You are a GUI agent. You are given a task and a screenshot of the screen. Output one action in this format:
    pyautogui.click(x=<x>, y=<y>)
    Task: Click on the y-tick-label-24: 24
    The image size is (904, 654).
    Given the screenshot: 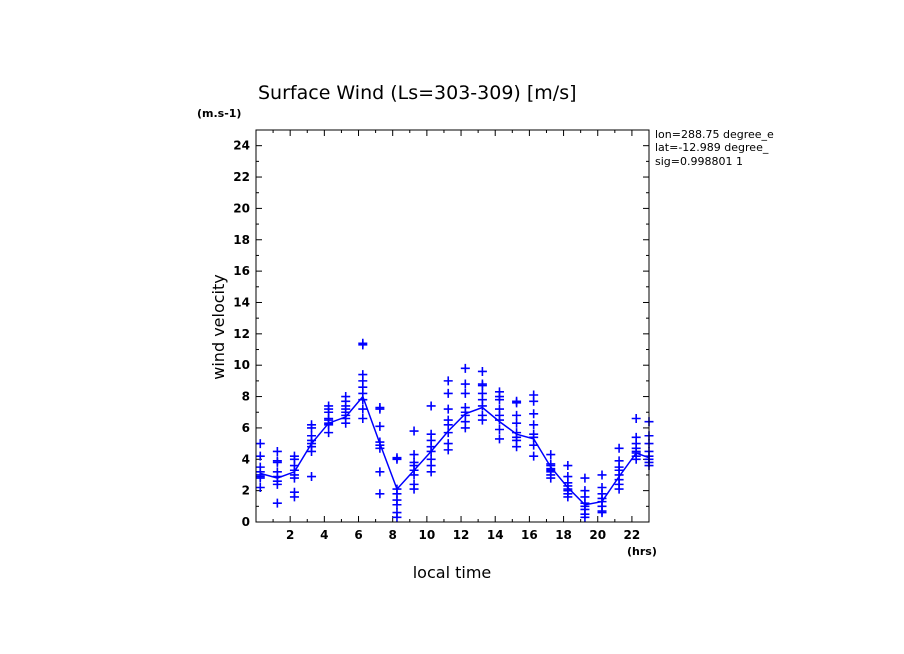 What is the action you would take?
    pyautogui.click(x=241, y=146)
    